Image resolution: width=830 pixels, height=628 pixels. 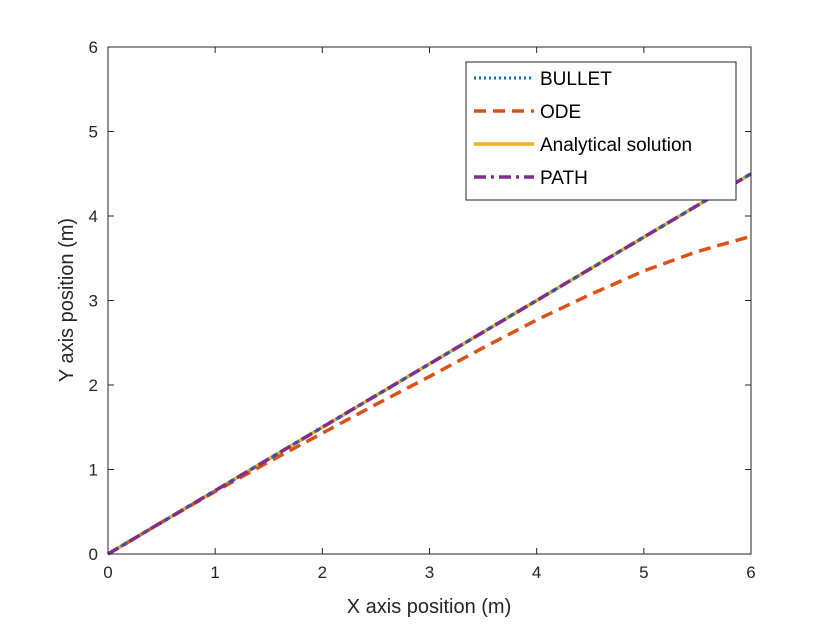 I want to click on x-tick-label: 0, so click(x=107, y=572).